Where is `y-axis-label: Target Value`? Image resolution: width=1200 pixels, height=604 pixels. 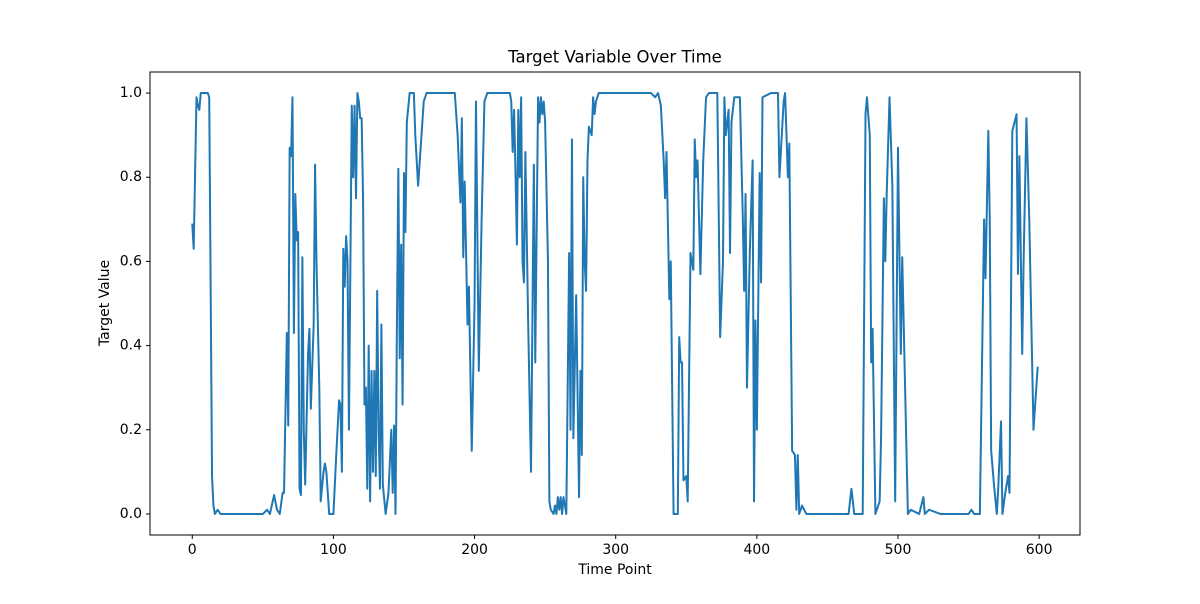
y-axis-label: Target Value is located at coordinates (105, 303).